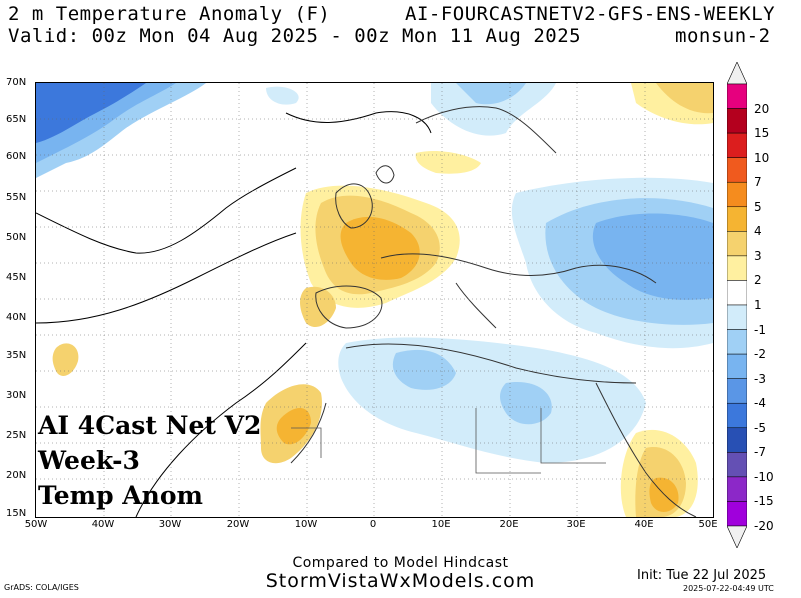  Describe the element at coordinates (149, 460) in the screenshot. I see `map-overlay-label: AI 4Cast Net V2 Week-3 Temp Anom` at that location.